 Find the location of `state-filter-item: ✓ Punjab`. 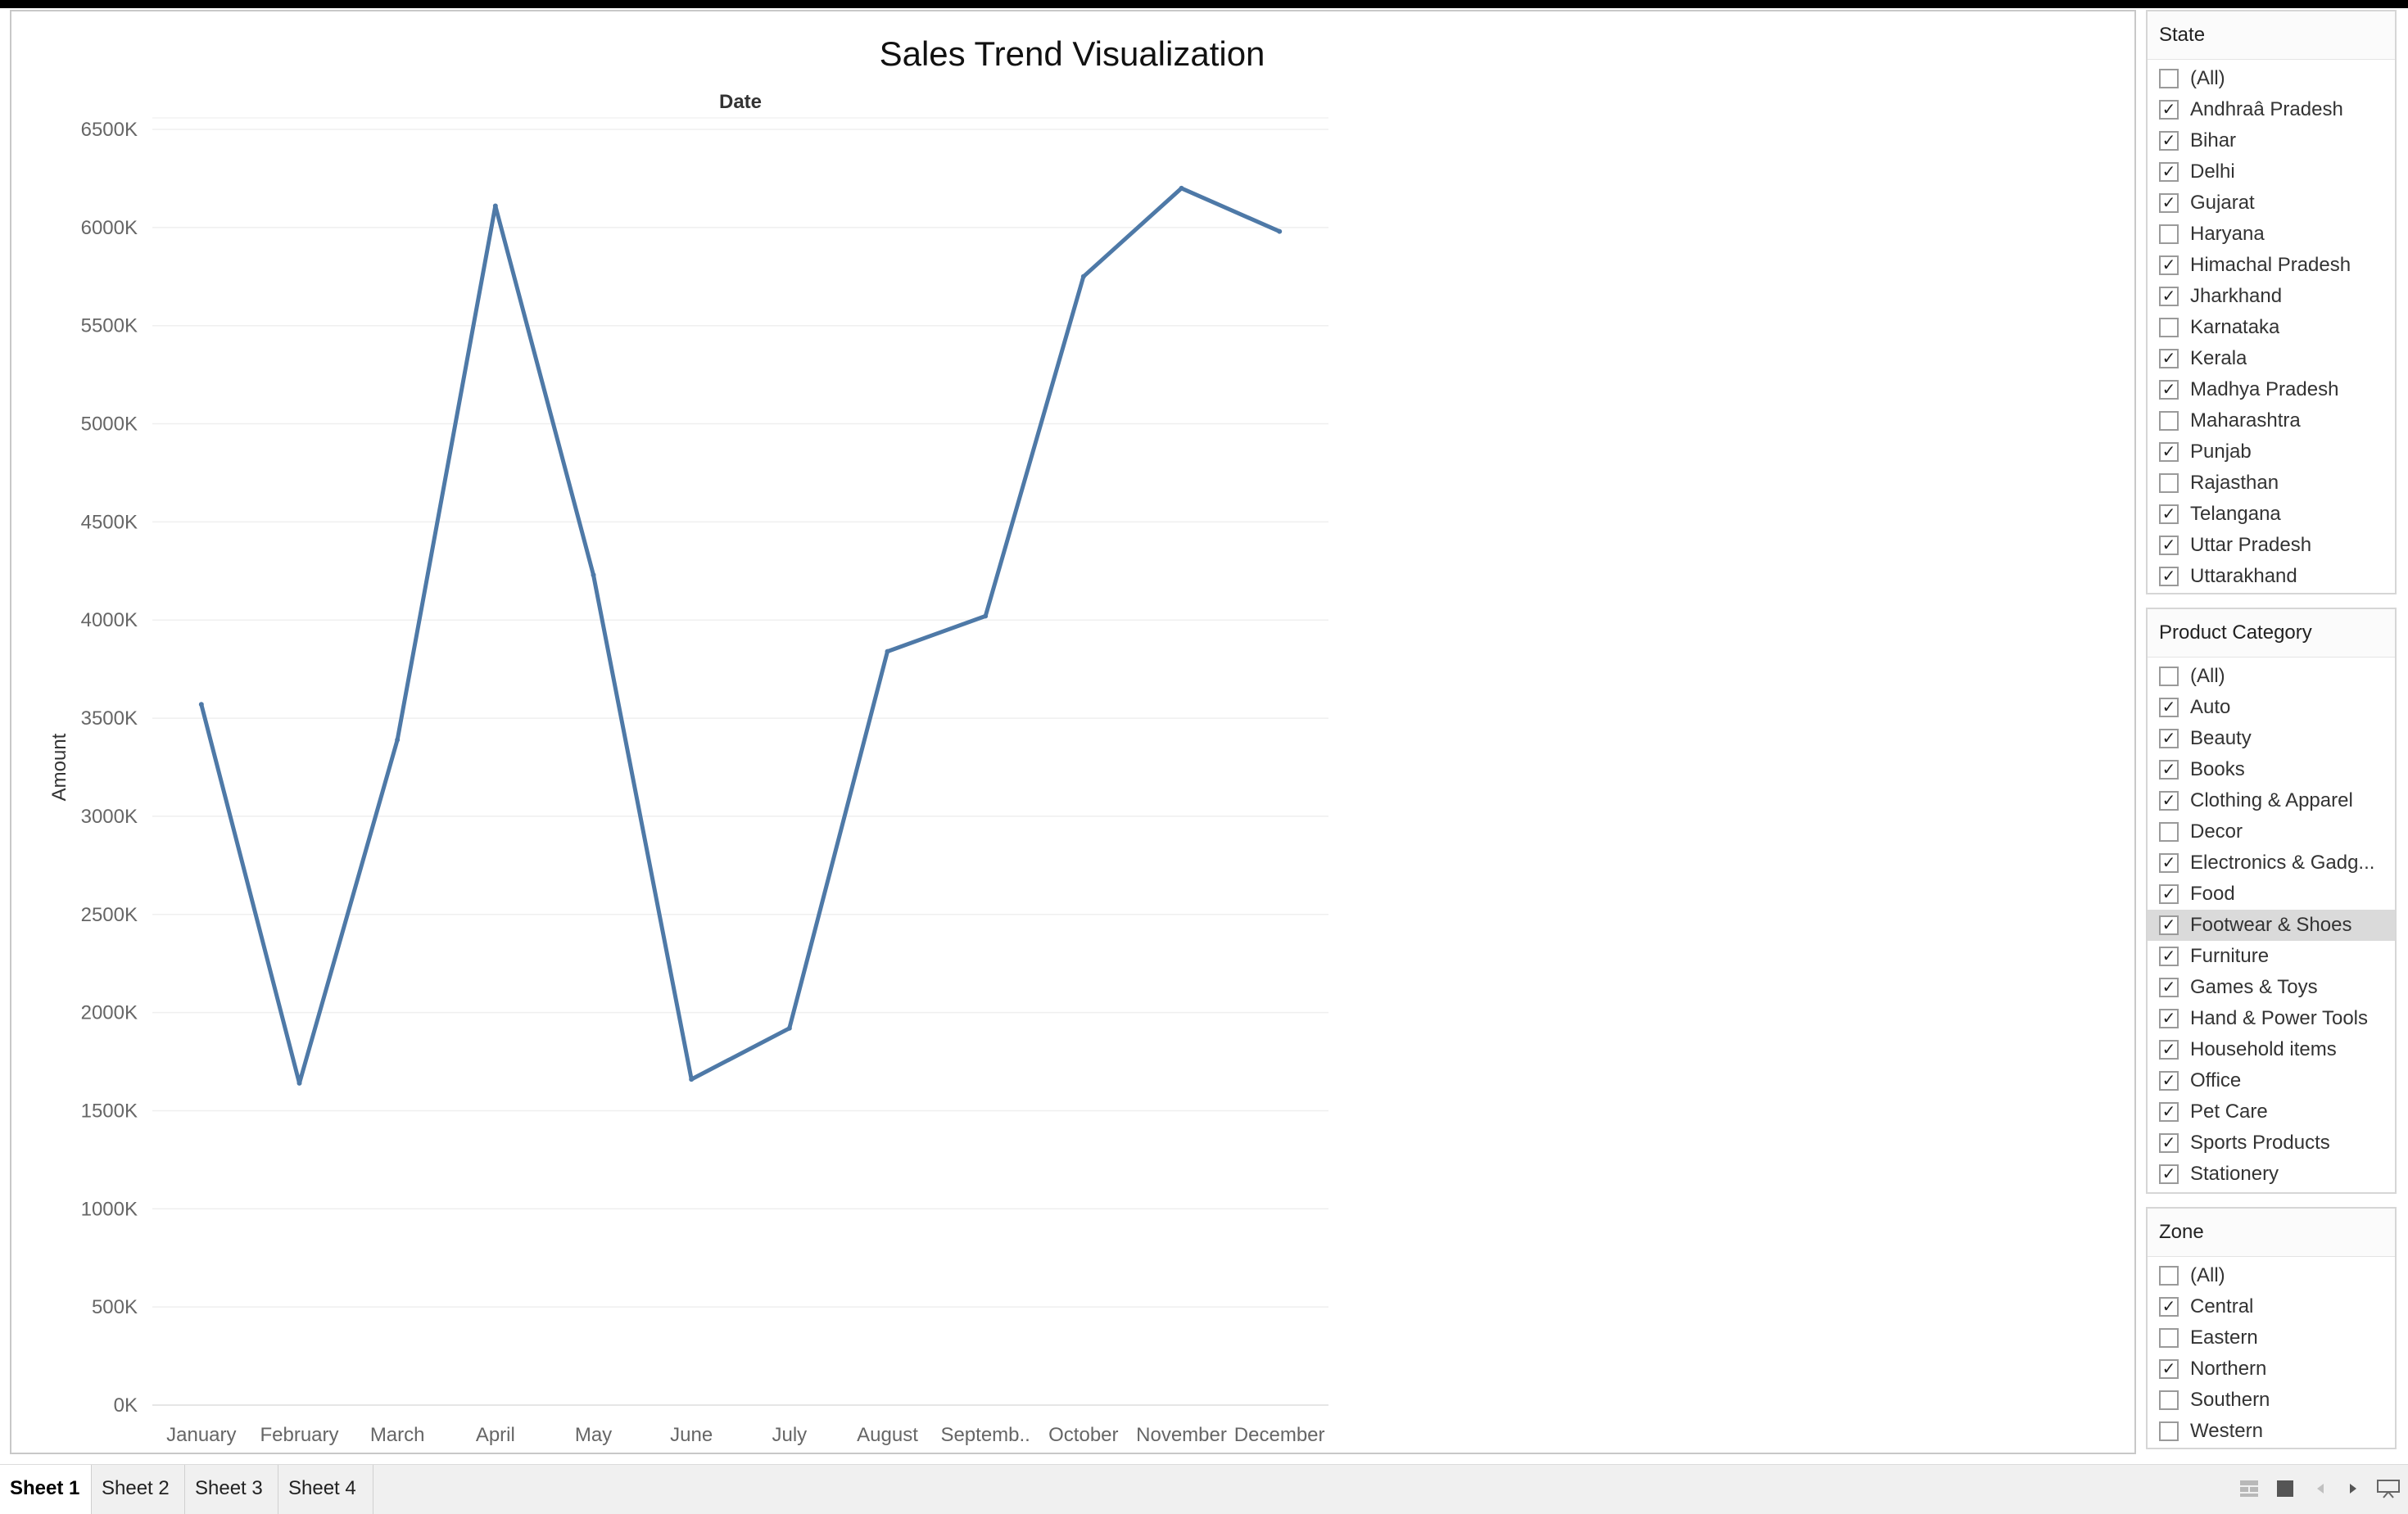

state-filter-item: ✓ Punjab is located at coordinates (2271, 452).